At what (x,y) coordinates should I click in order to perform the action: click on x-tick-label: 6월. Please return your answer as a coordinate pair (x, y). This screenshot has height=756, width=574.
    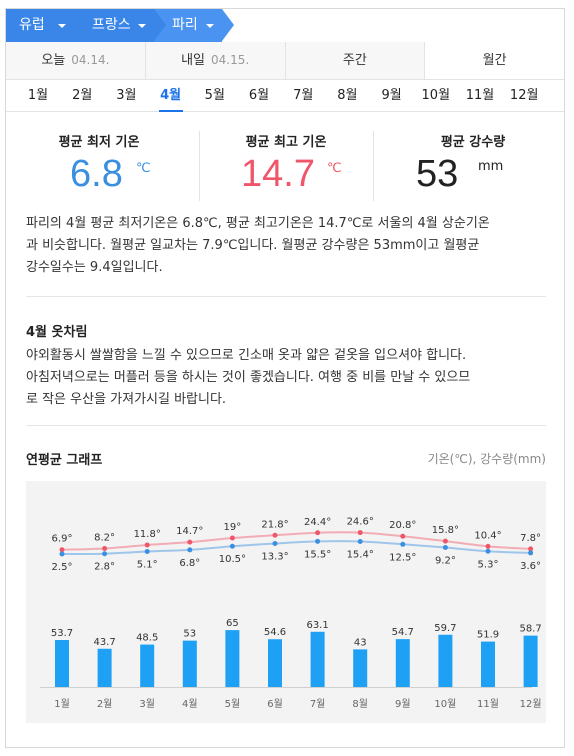
    Looking at the image, I should click on (275, 704).